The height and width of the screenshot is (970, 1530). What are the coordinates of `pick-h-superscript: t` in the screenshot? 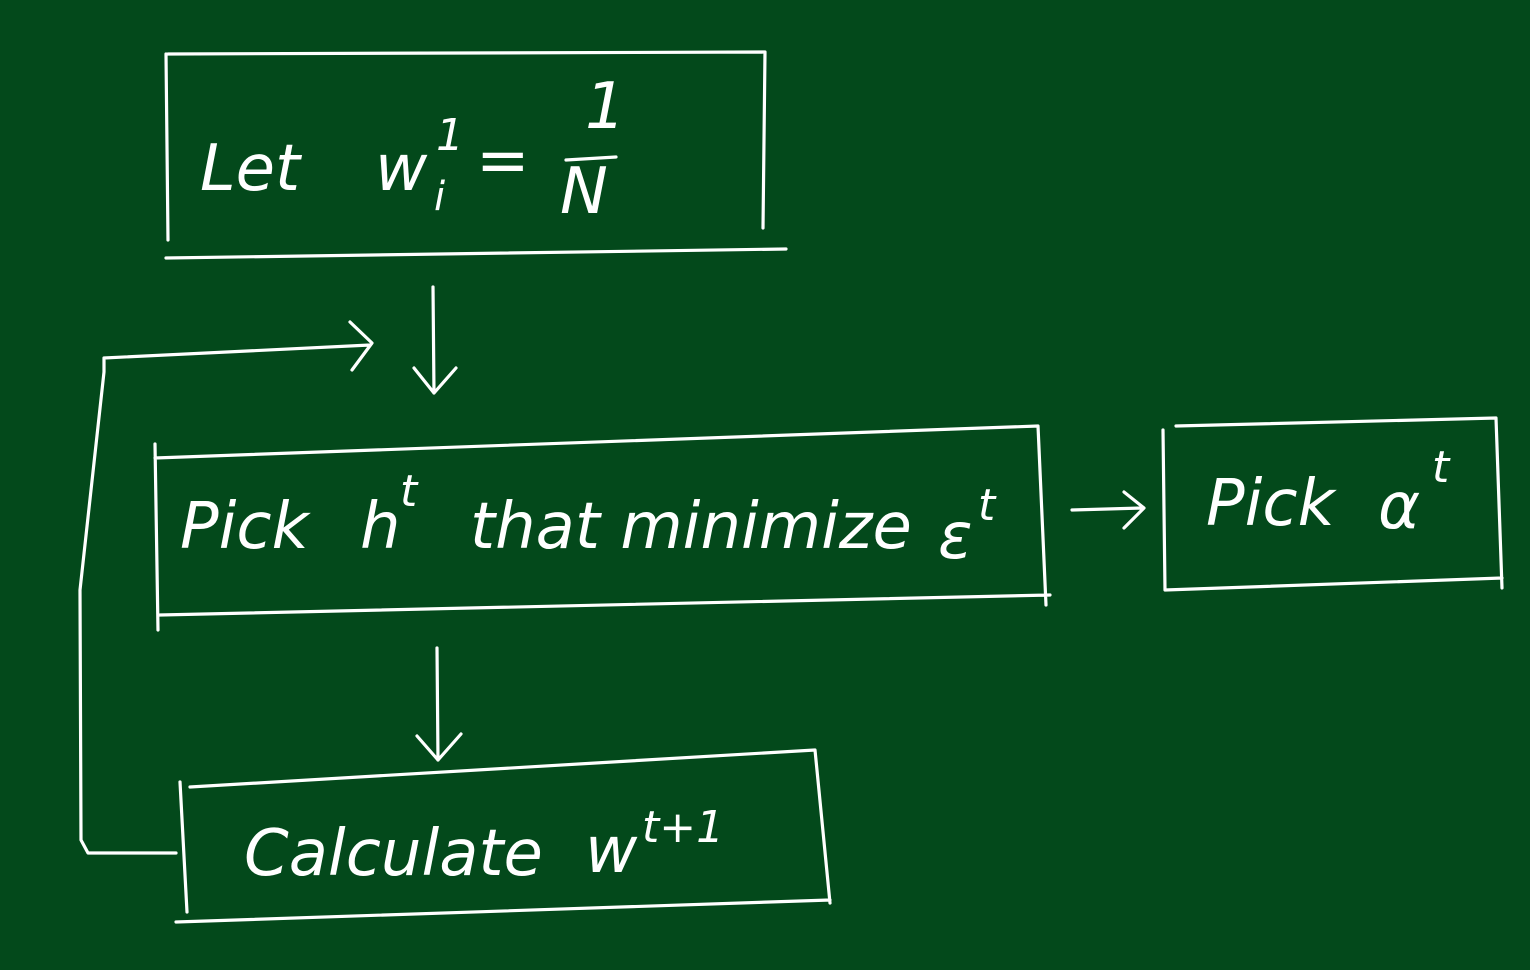 It's located at (409, 491).